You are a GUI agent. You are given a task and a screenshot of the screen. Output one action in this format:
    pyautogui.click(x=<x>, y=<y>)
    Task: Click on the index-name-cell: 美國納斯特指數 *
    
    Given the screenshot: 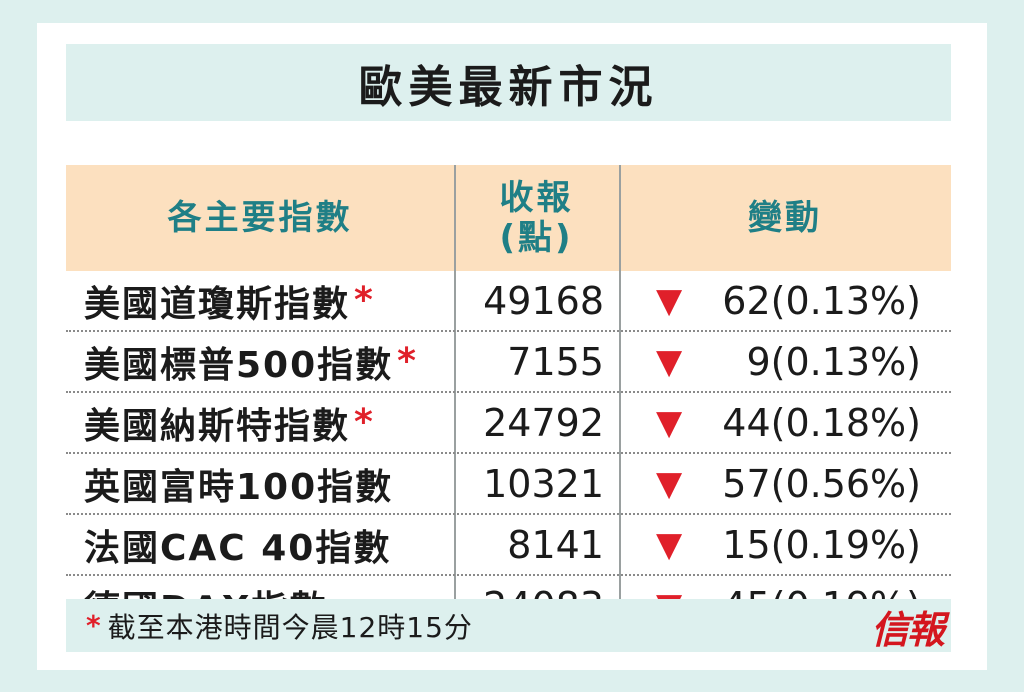 What is the action you would take?
    pyautogui.click(x=229, y=422)
    